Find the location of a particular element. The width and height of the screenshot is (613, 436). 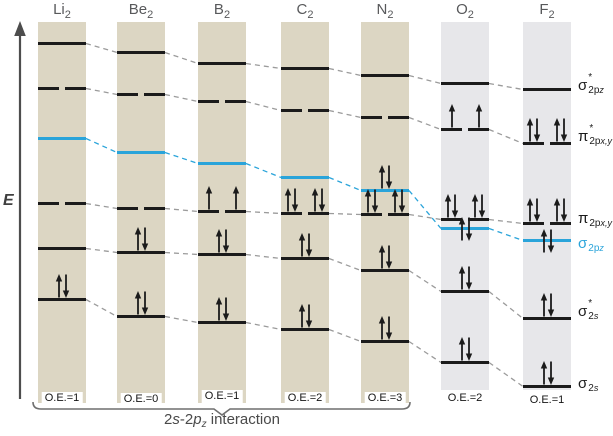

energy-axis-label: E is located at coordinates (8, 200).